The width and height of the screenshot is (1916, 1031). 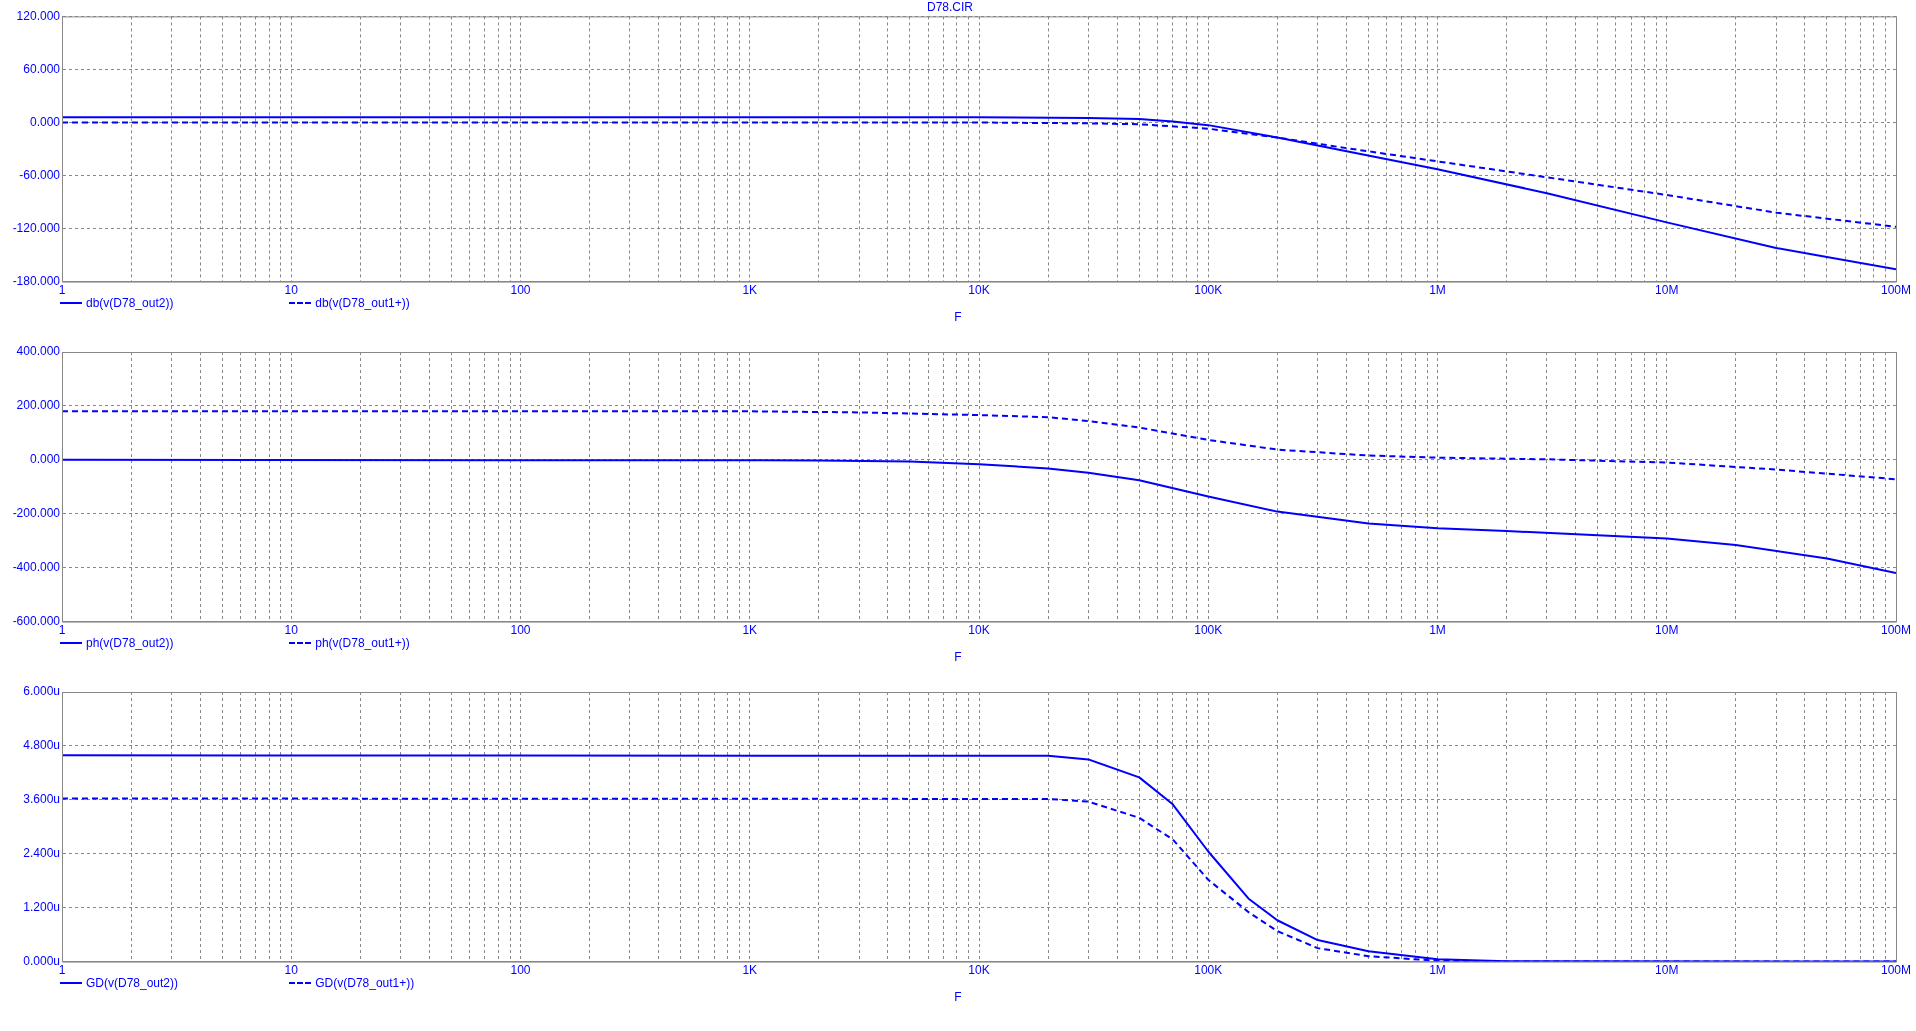 What do you see at coordinates (41, 745) in the screenshot?
I see `y-tick-label: 4.800u` at bounding box center [41, 745].